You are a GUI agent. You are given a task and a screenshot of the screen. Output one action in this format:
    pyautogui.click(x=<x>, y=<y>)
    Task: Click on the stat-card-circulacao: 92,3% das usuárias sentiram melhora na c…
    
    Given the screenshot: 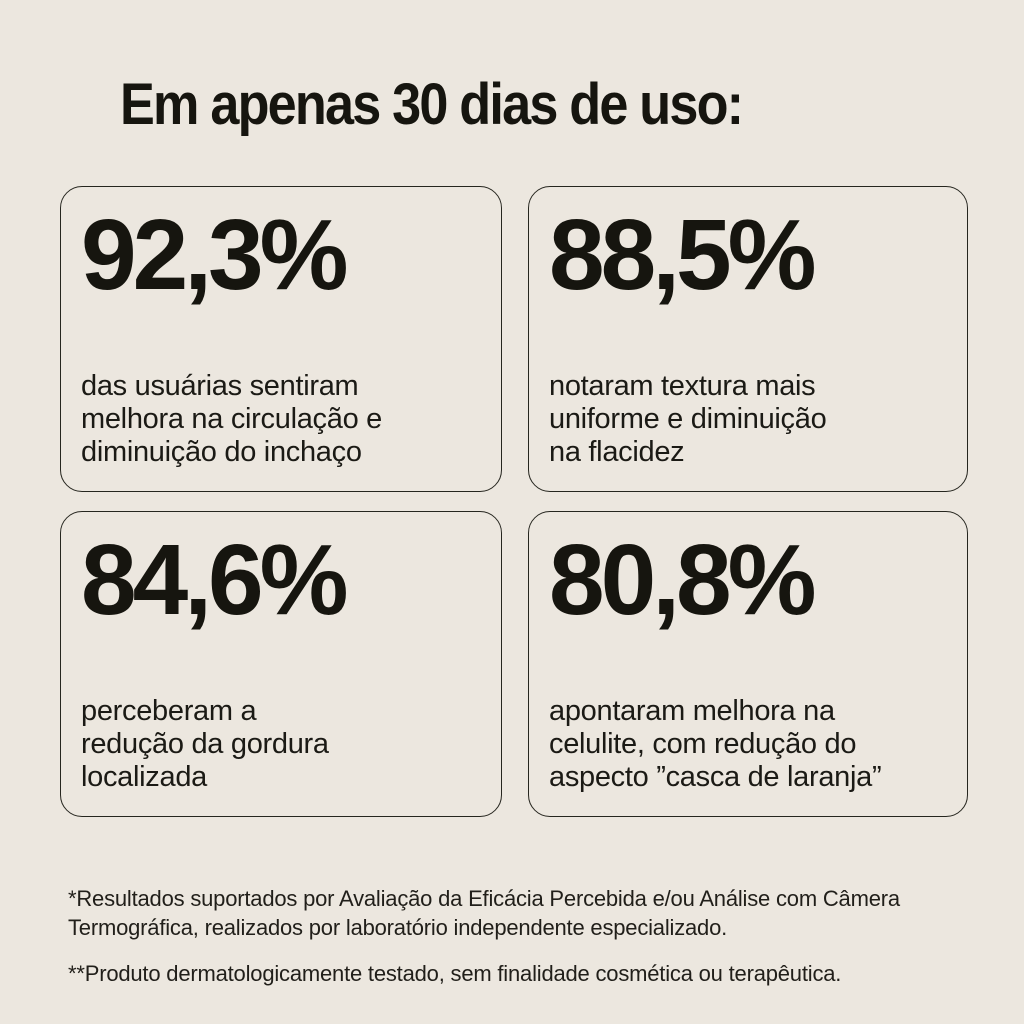 What is the action you would take?
    pyautogui.click(x=281, y=339)
    